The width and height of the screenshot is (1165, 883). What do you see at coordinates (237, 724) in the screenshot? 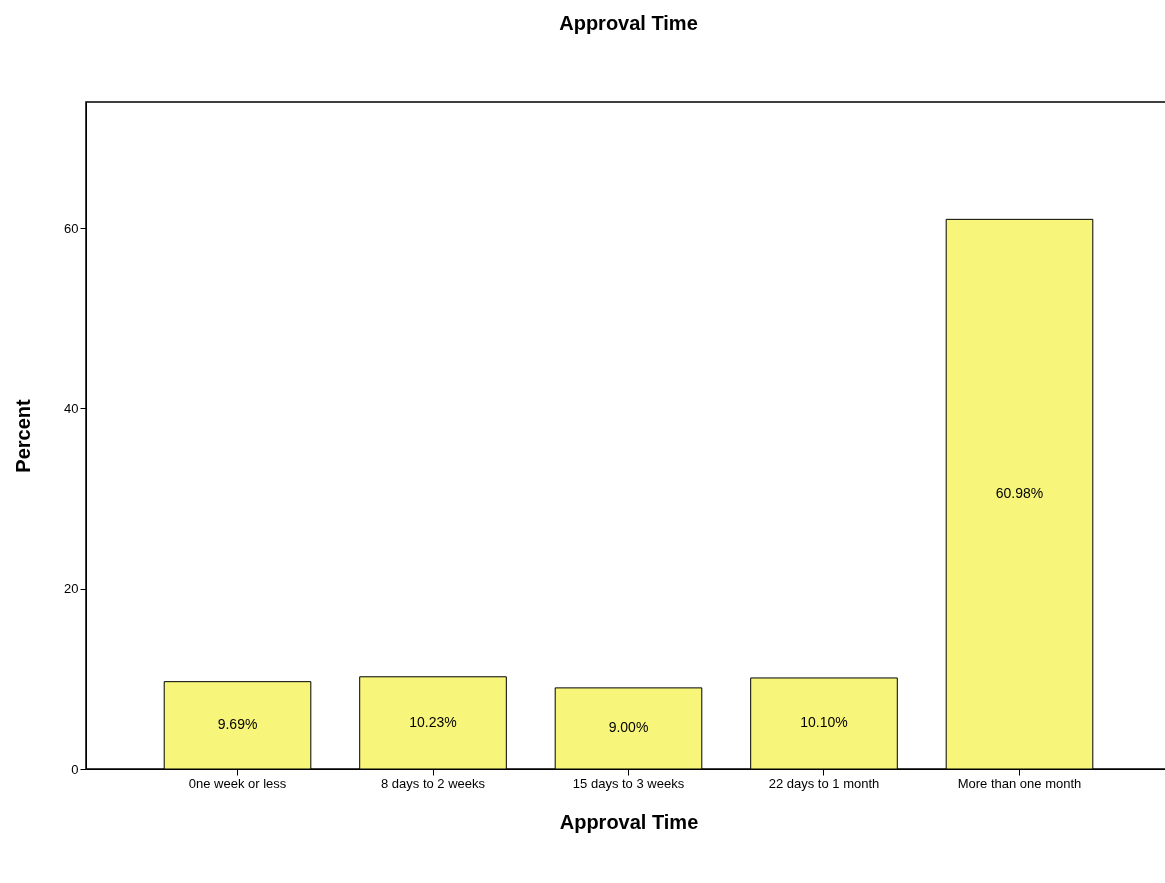
I see `data-label: 9.69%` at bounding box center [237, 724].